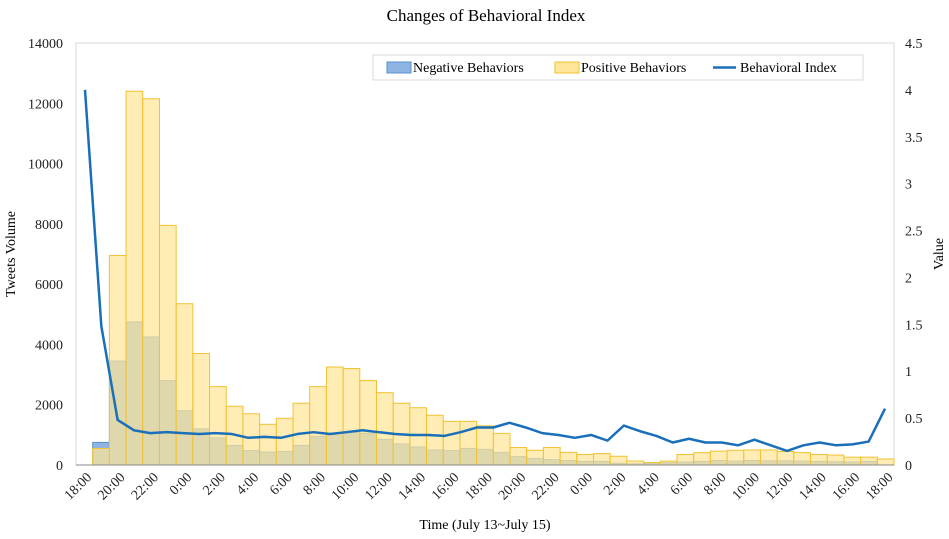 This screenshot has width=949, height=539. I want to click on y-axis-right-label: Value, so click(939, 254).